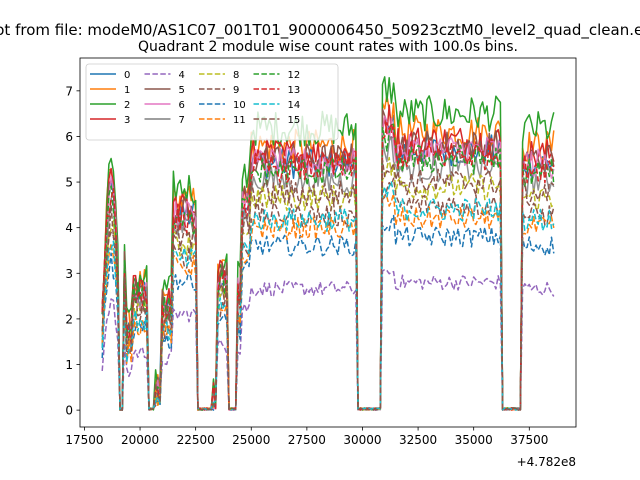 The width and height of the screenshot is (640, 480). I want to click on legend-label-8: 8, so click(236, 75).